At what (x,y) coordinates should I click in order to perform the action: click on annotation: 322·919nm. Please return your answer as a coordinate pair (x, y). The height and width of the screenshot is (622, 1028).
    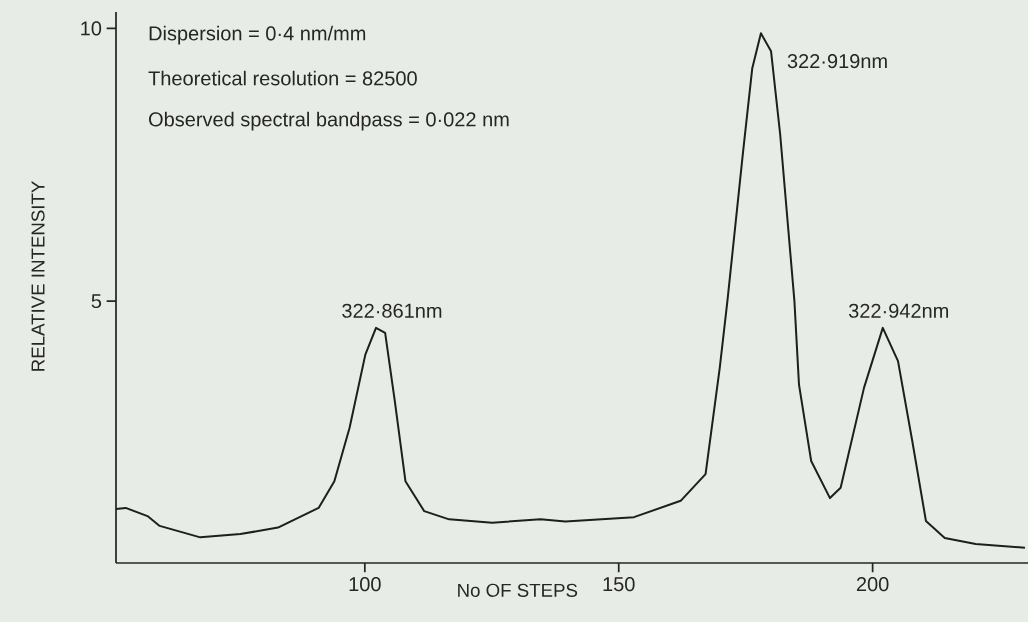
    Looking at the image, I should click on (837, 61).